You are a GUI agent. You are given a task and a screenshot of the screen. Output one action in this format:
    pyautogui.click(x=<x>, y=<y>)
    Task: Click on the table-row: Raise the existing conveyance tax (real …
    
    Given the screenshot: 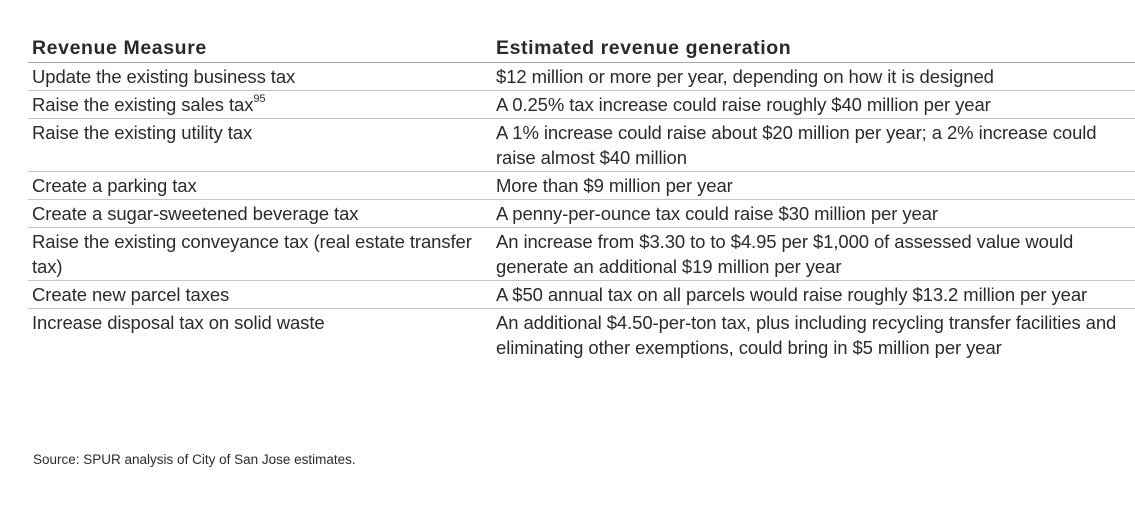 What is the action you would take?
    pyautogui.click(x=581, y=254)
    